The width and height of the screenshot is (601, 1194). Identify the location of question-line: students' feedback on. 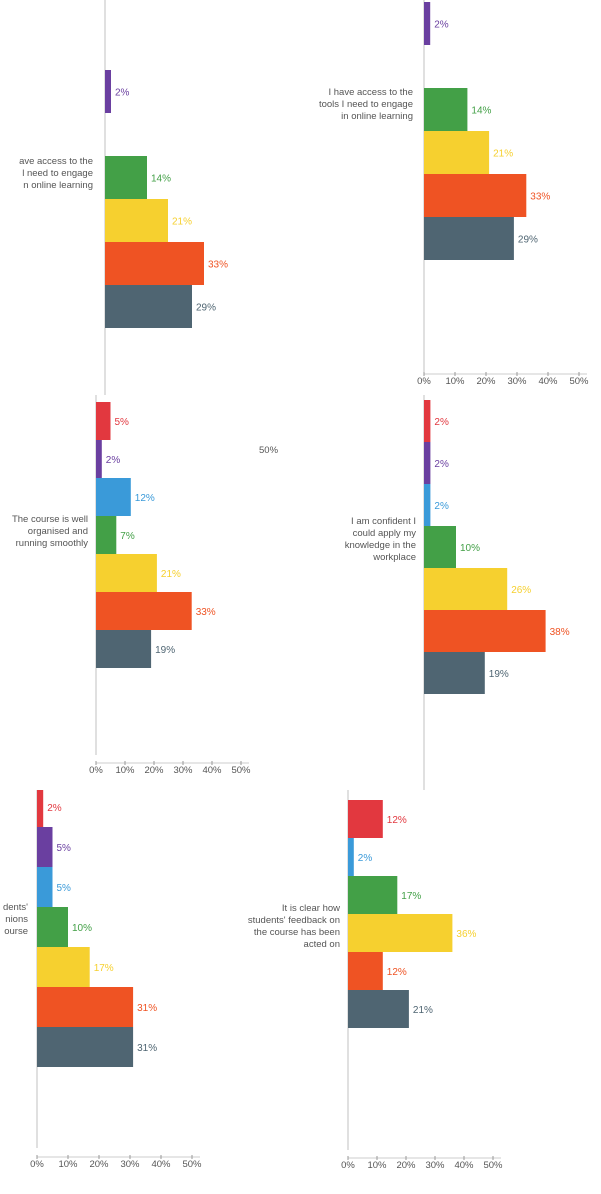
(293, 920).